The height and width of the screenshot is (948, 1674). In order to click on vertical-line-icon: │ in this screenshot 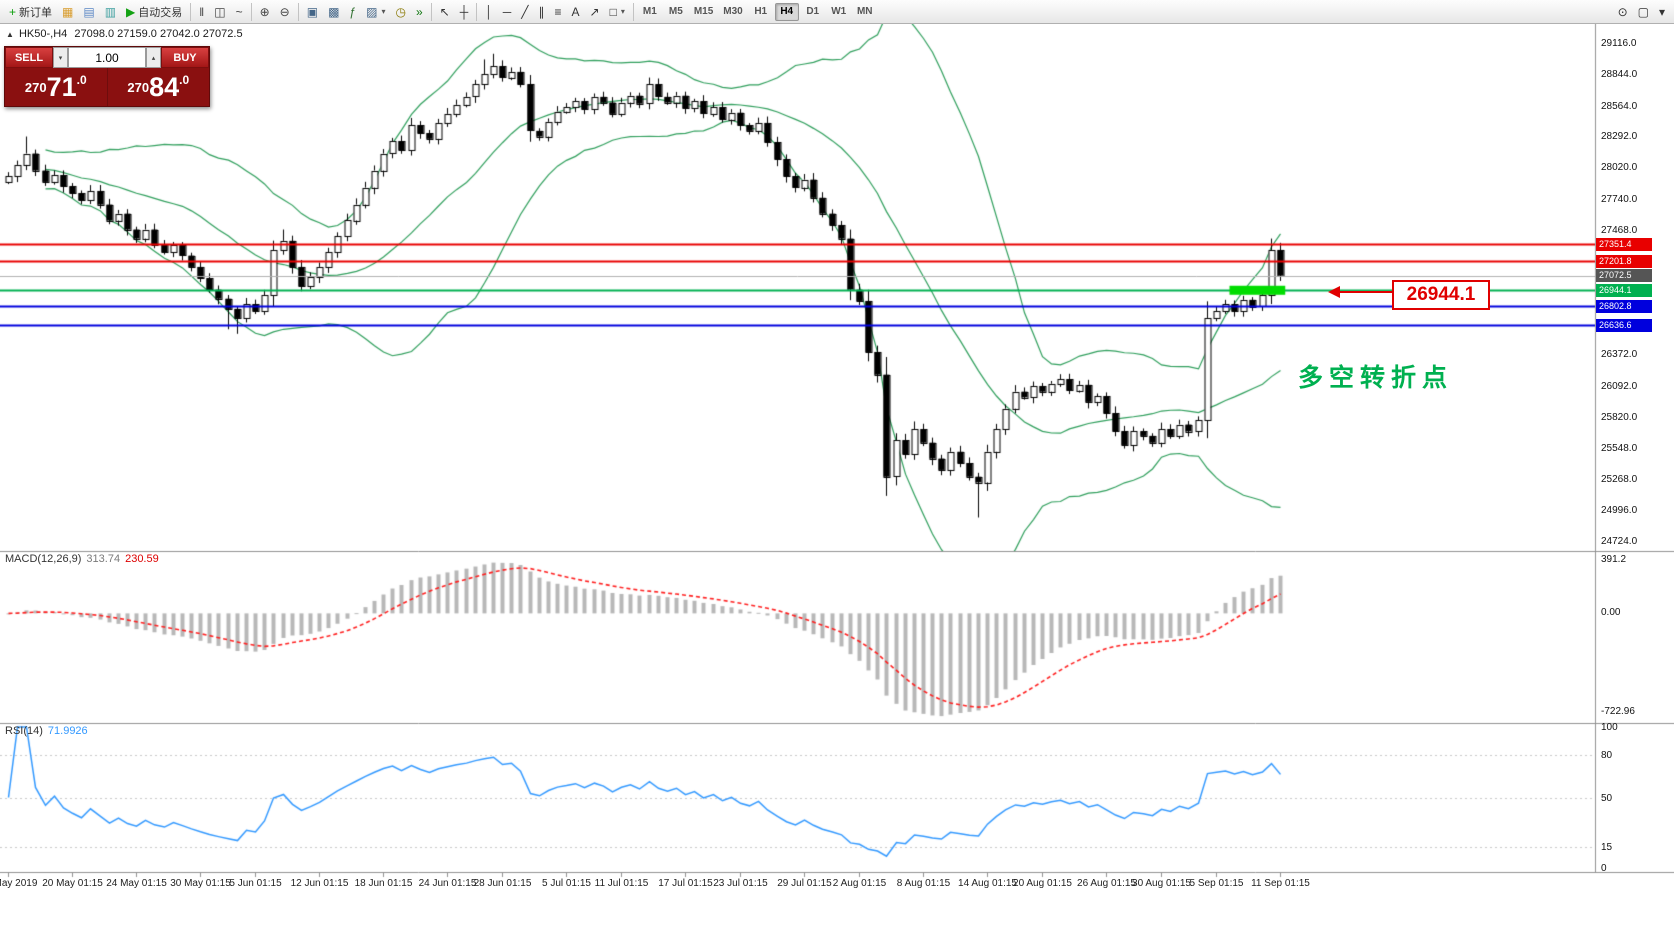, I will do `click(489, 11)`.